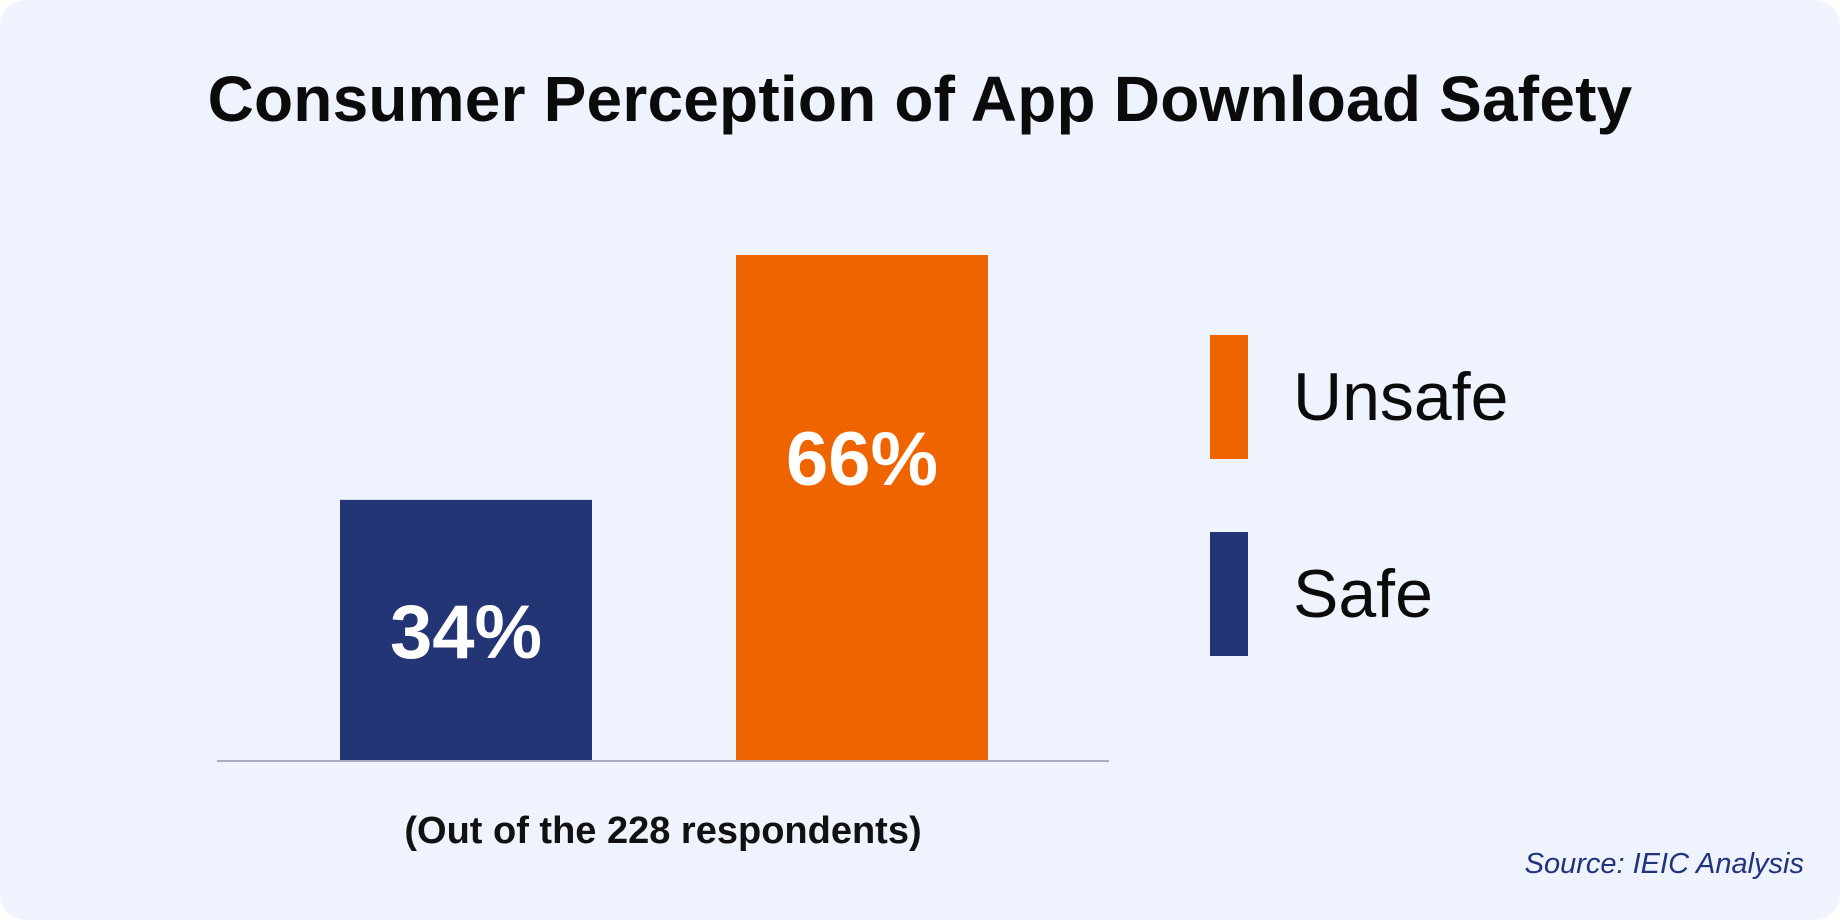 The height and width of the screenshot is (920, 1840). Describe the element at coordinates (1490, 594) in the screenshot. I see `legend-item-safe: Safe` at that location.